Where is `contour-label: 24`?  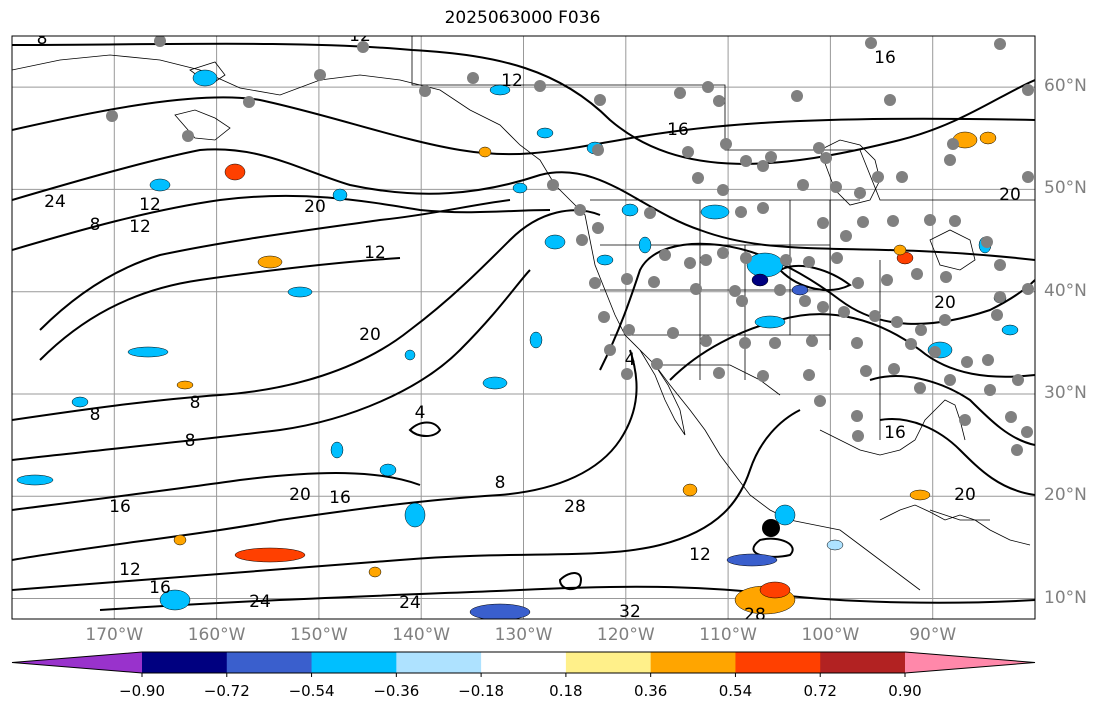
contour-label: 24 is located at coordinates (260, 602).